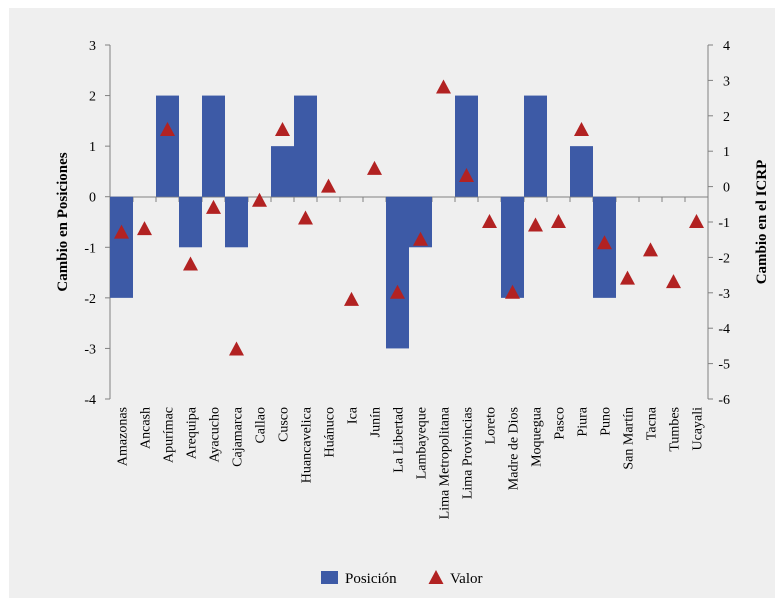  Describe the element at coordinates (238, 436) in the screenshot. I see `category-label: Cajamarca` at that location.